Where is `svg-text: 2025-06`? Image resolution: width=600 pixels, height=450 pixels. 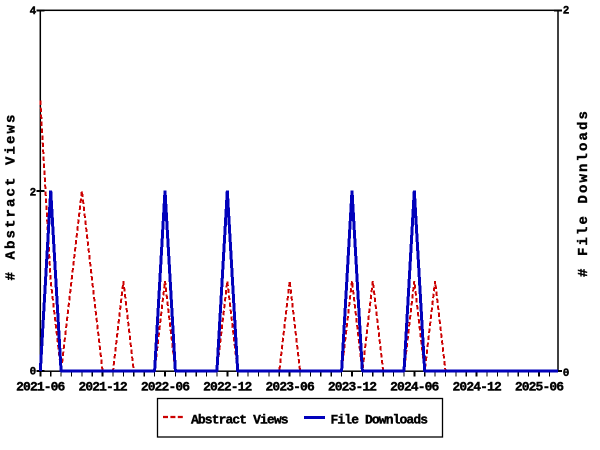
svg-text: 2025-06 is located at coordinates (539, 387).